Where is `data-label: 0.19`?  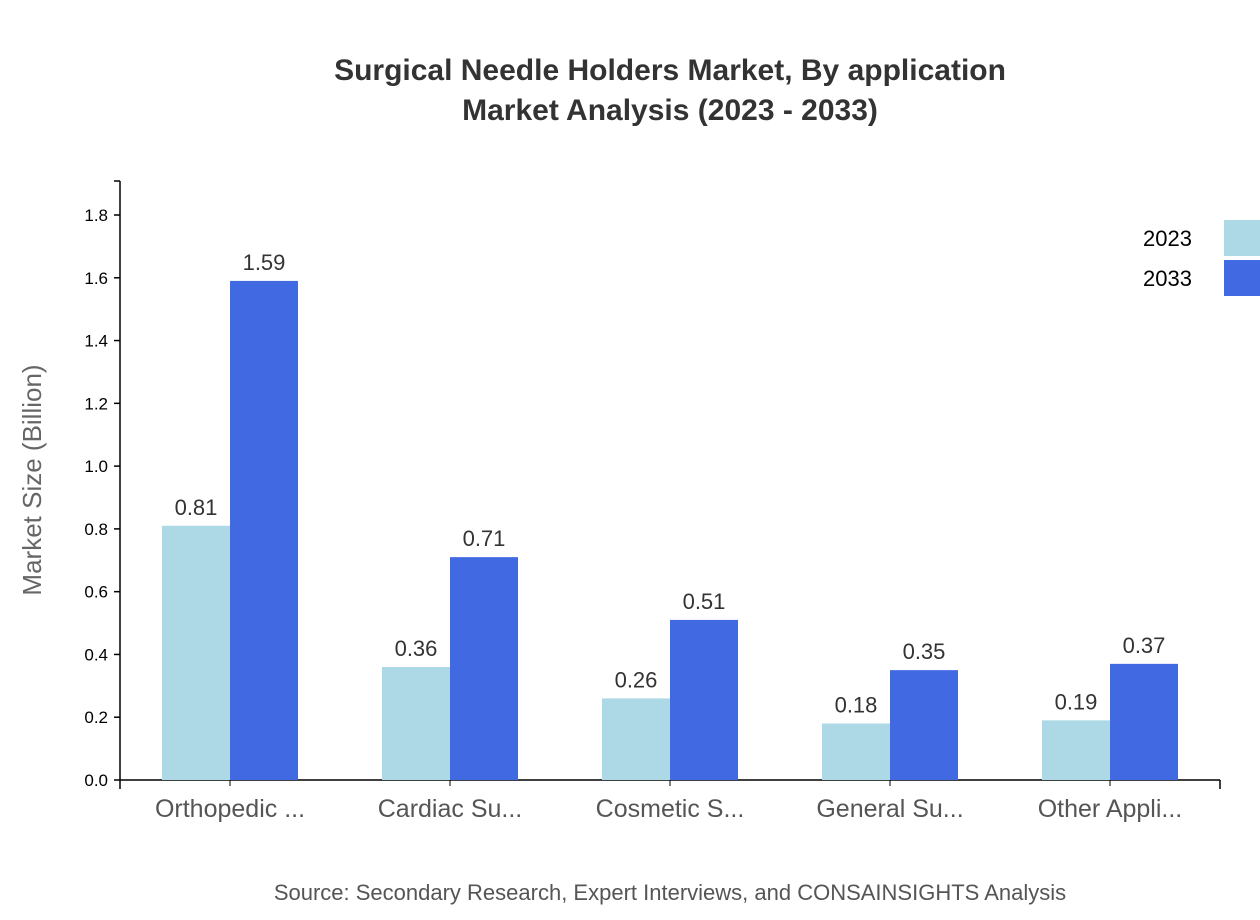
data-label: 0.19 is located at coordinates (1076, 701).